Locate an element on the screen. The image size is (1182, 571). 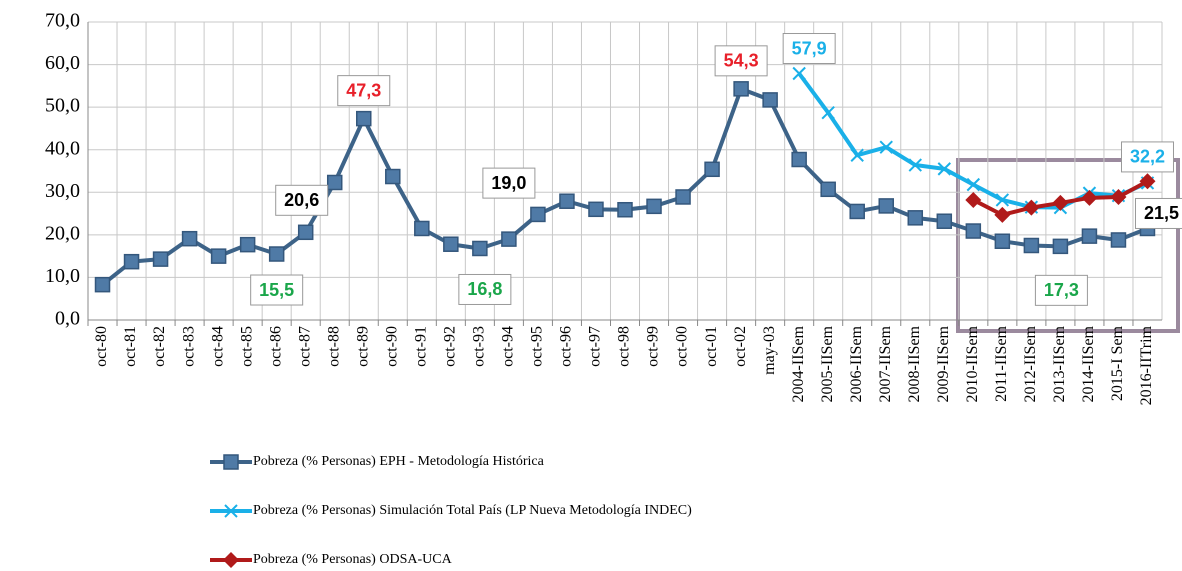
y-tick-label: 0,0 is located at coordinates (67, 319).